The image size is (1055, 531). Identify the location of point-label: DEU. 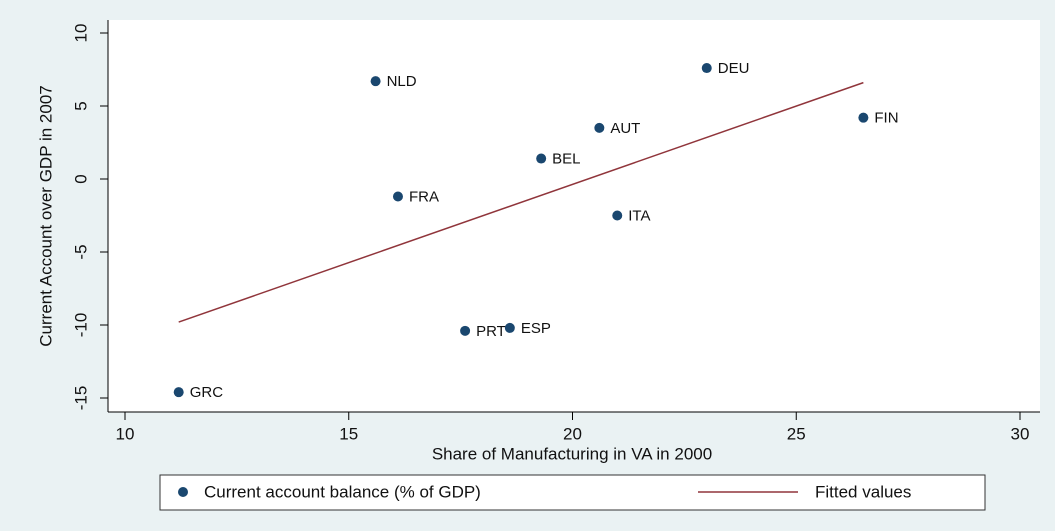
(734, 68).